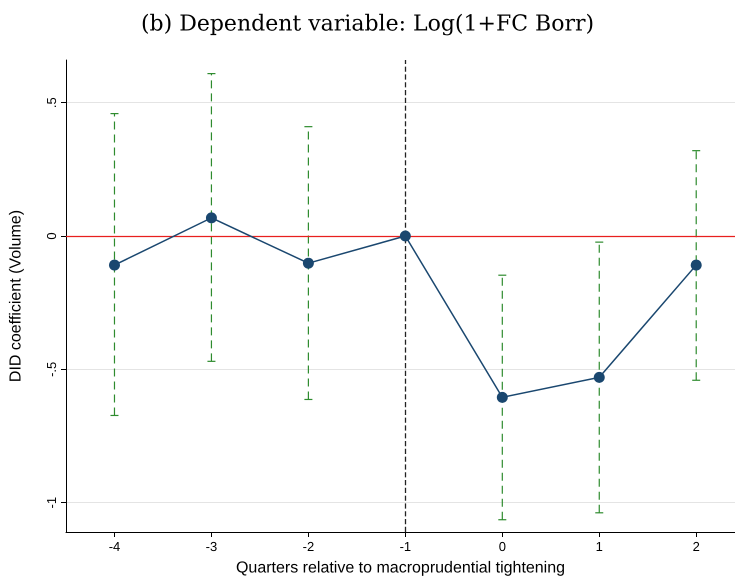 The image size is (735, 581). What do you see at coordinates (599, 546) in the screenshot?
I see `x-tick-label: 1` at bounding box center [599, 546].